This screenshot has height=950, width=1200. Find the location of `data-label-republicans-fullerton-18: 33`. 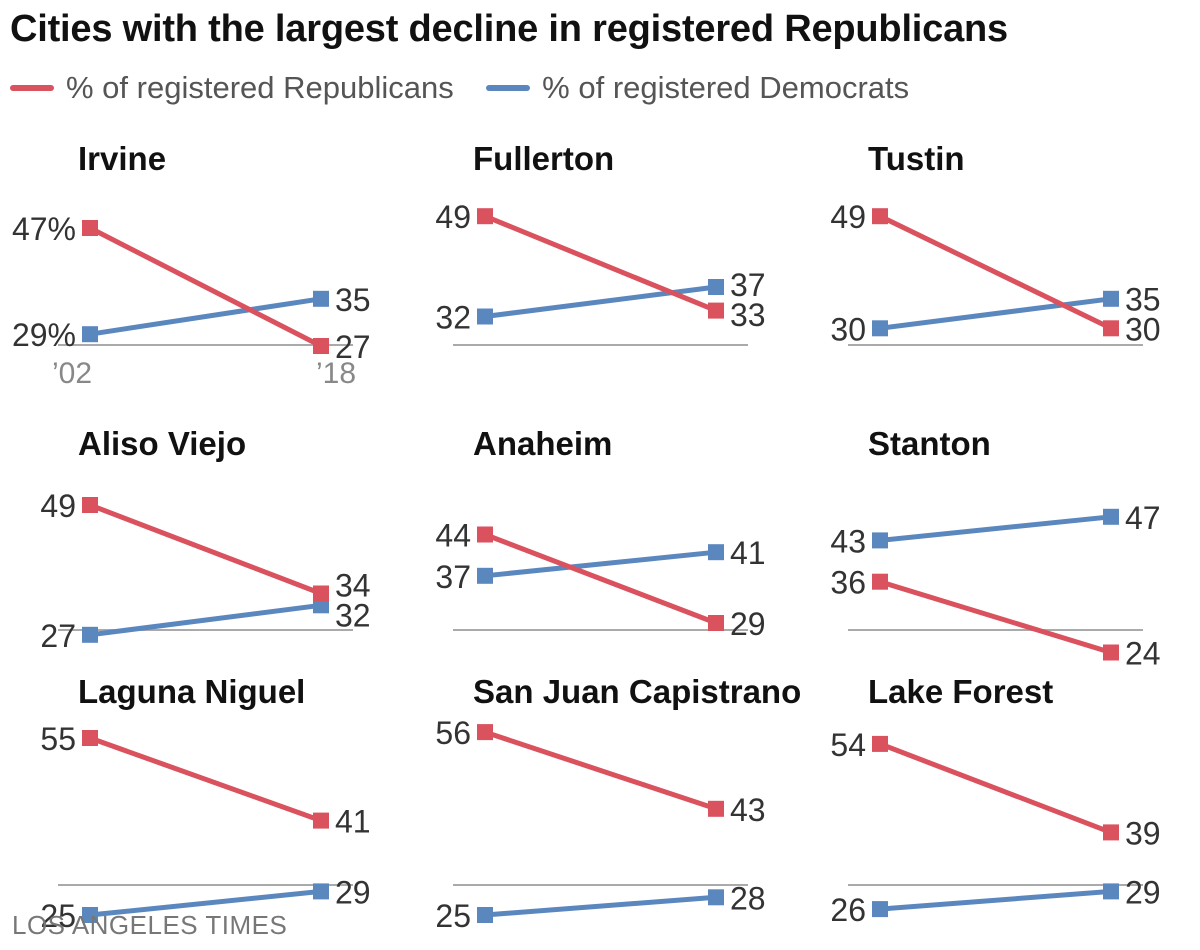

data-label-republicans-fullerton-18: 33 is located at coordinates (748, 315).